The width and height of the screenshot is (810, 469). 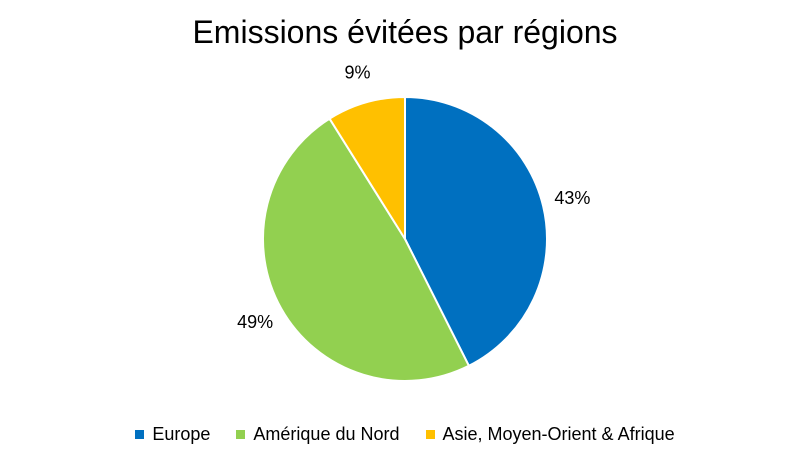 I want to click on legend-item-asie-moyen-orient-afrique: Asie, Moyen-Orient & Afrique, so click(x=550, y=434).